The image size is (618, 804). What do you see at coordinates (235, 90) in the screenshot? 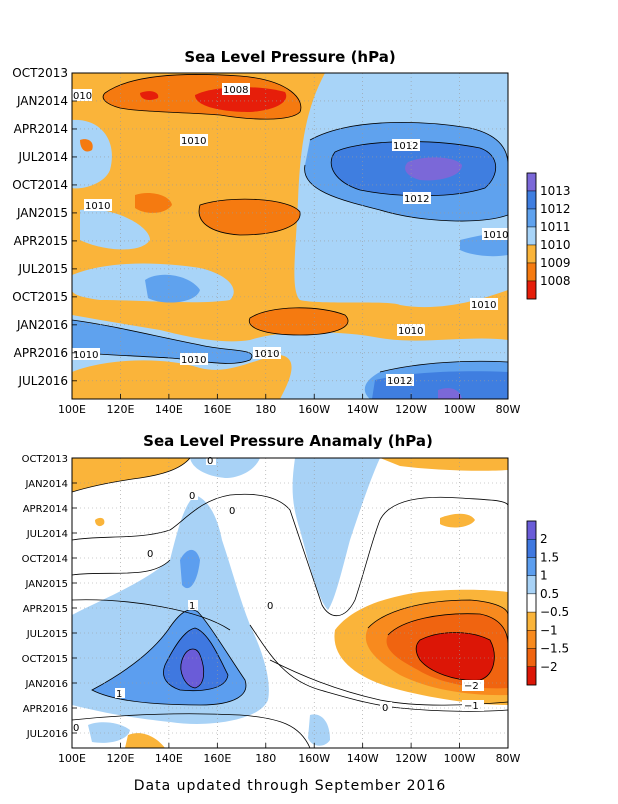
I see `contour-label: 1008` at bounding box center [235, 90].